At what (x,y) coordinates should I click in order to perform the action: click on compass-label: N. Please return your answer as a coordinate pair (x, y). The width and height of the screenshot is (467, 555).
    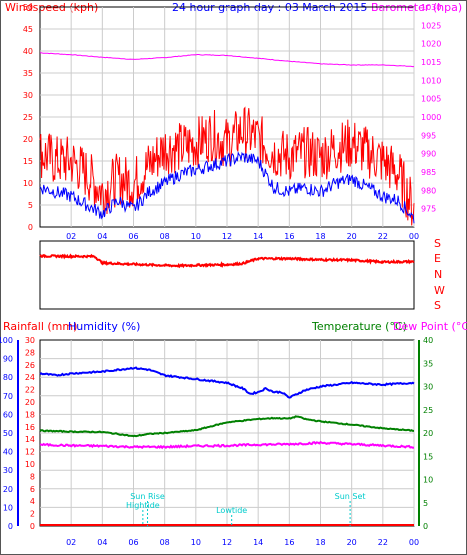
    Looking at the image, I should click on (438, 274).